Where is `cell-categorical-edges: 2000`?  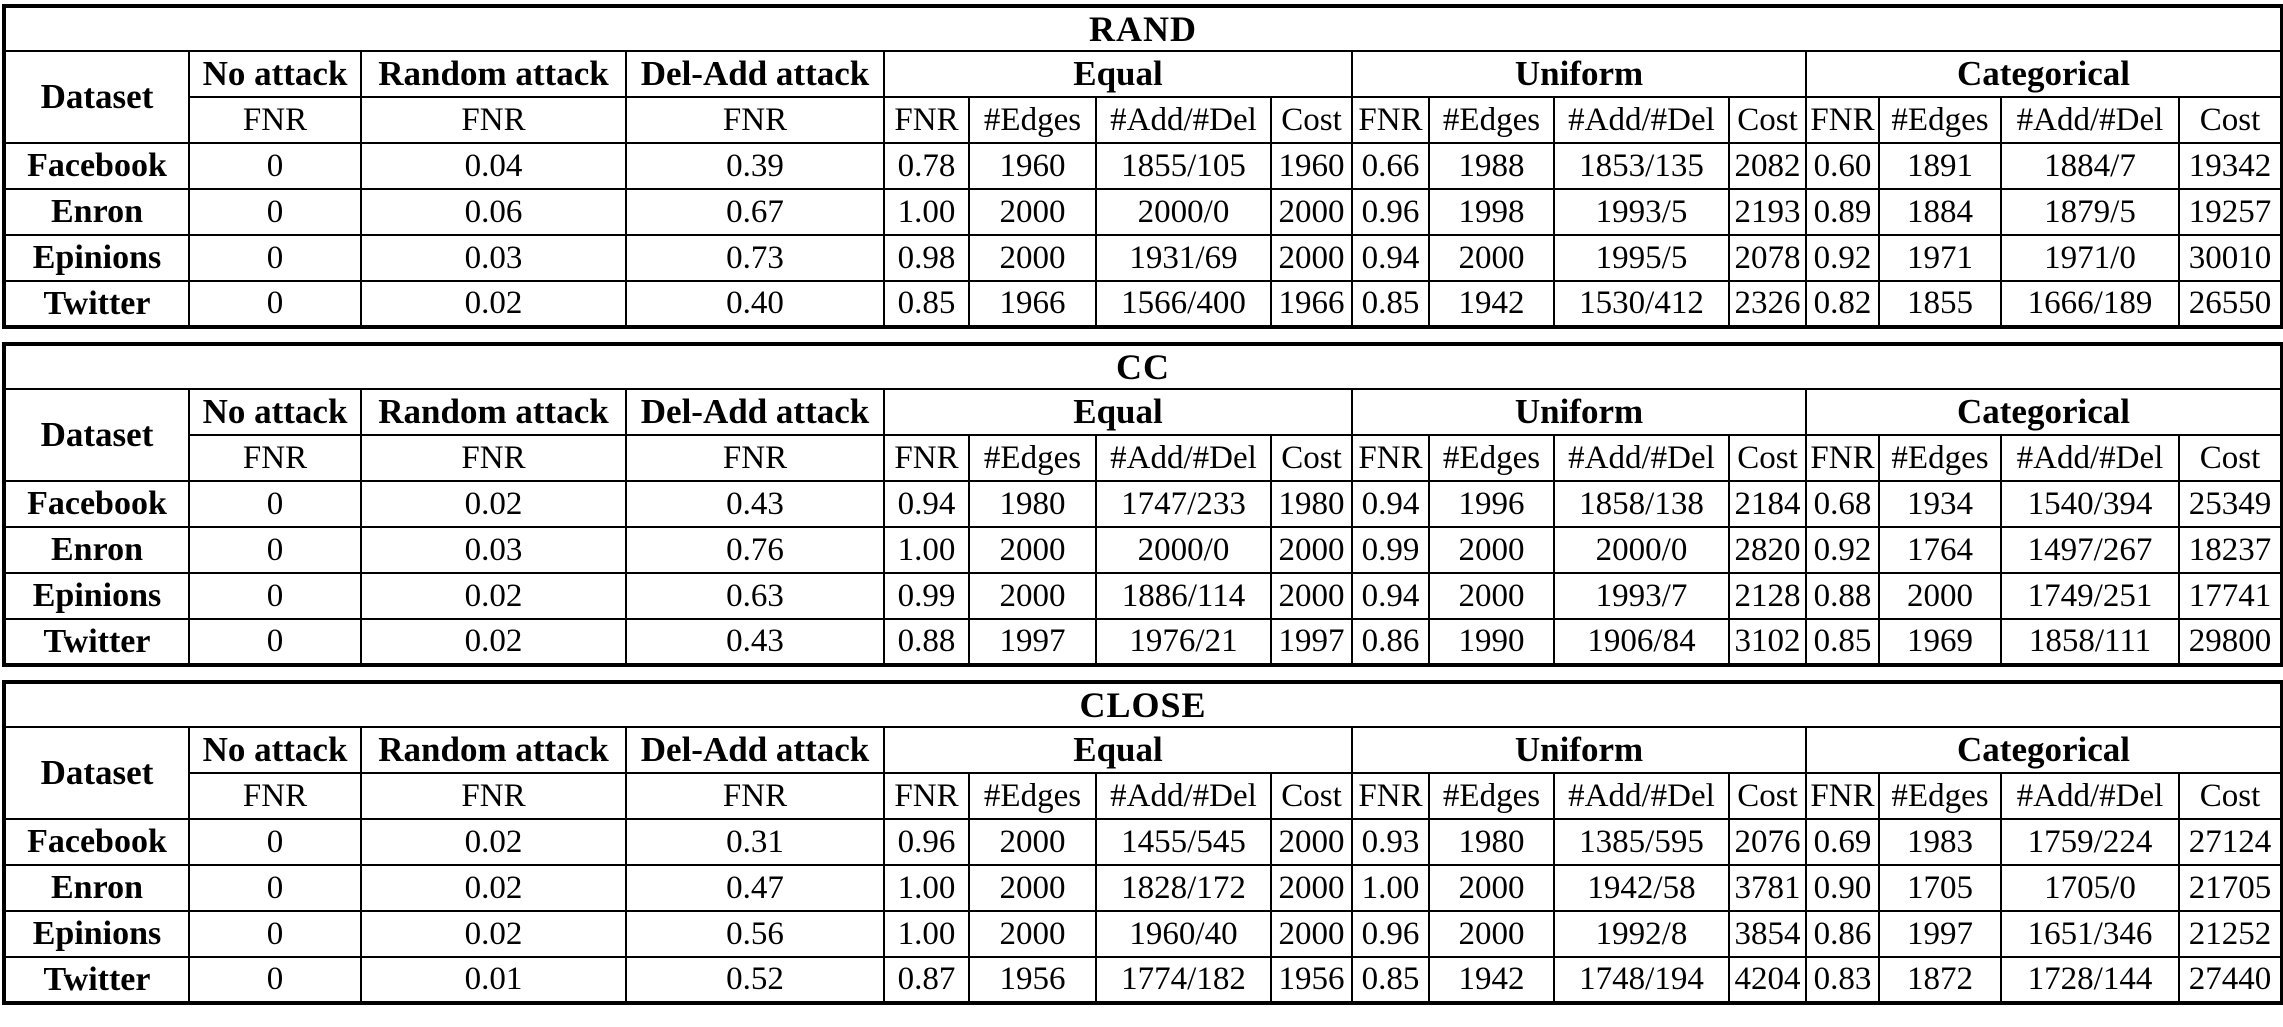
cell-categorical-edges: 2000 is located at coordinates (1940, 596).